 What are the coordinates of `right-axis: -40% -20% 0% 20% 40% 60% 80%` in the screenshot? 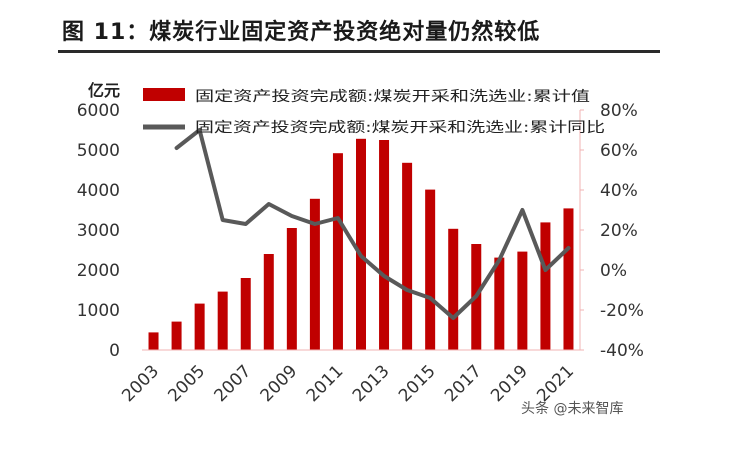 It's located at (611, 231).